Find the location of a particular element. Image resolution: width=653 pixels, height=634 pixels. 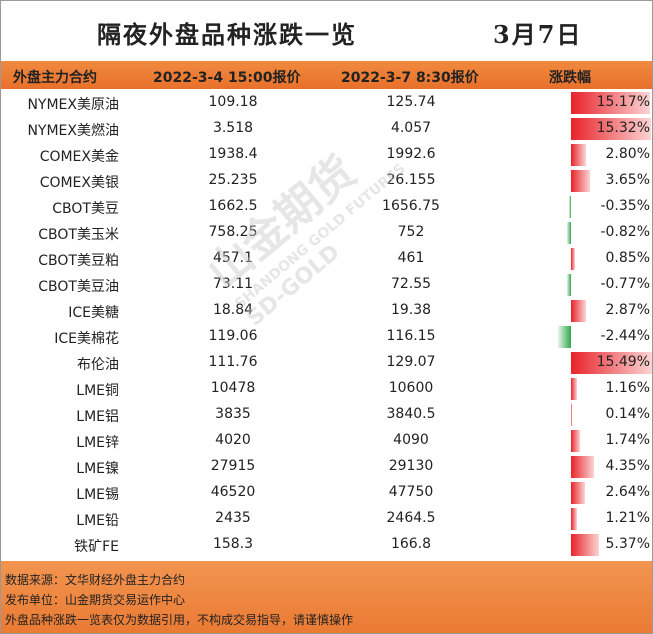

cell-change: 1.74% is located at coordinates (627, 440).